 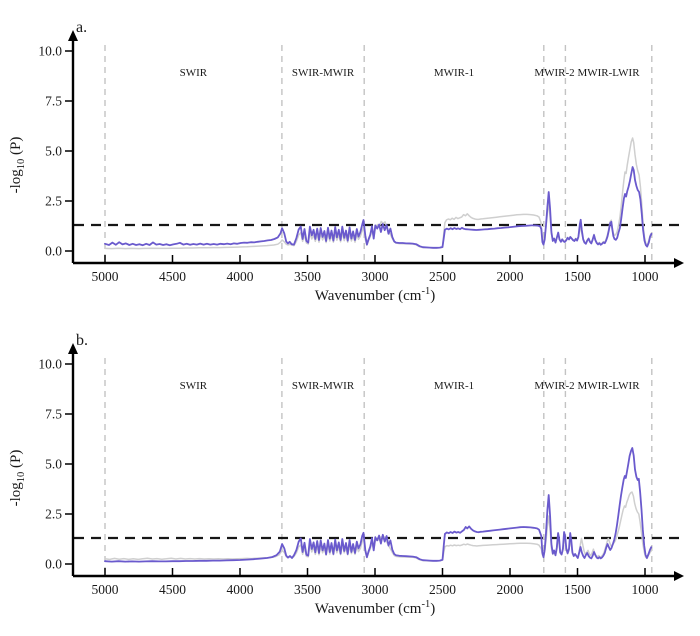 I want to click on panel-label: a., so click(x=81, y=27).